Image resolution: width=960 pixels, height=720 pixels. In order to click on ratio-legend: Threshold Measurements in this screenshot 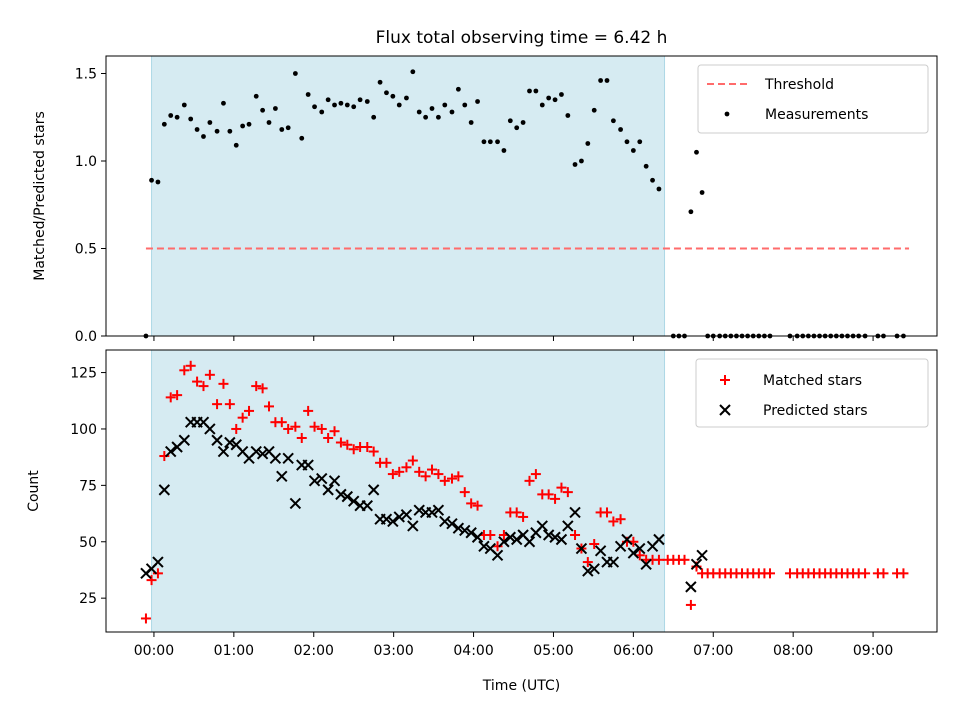, I will do `click(813, 99)`.